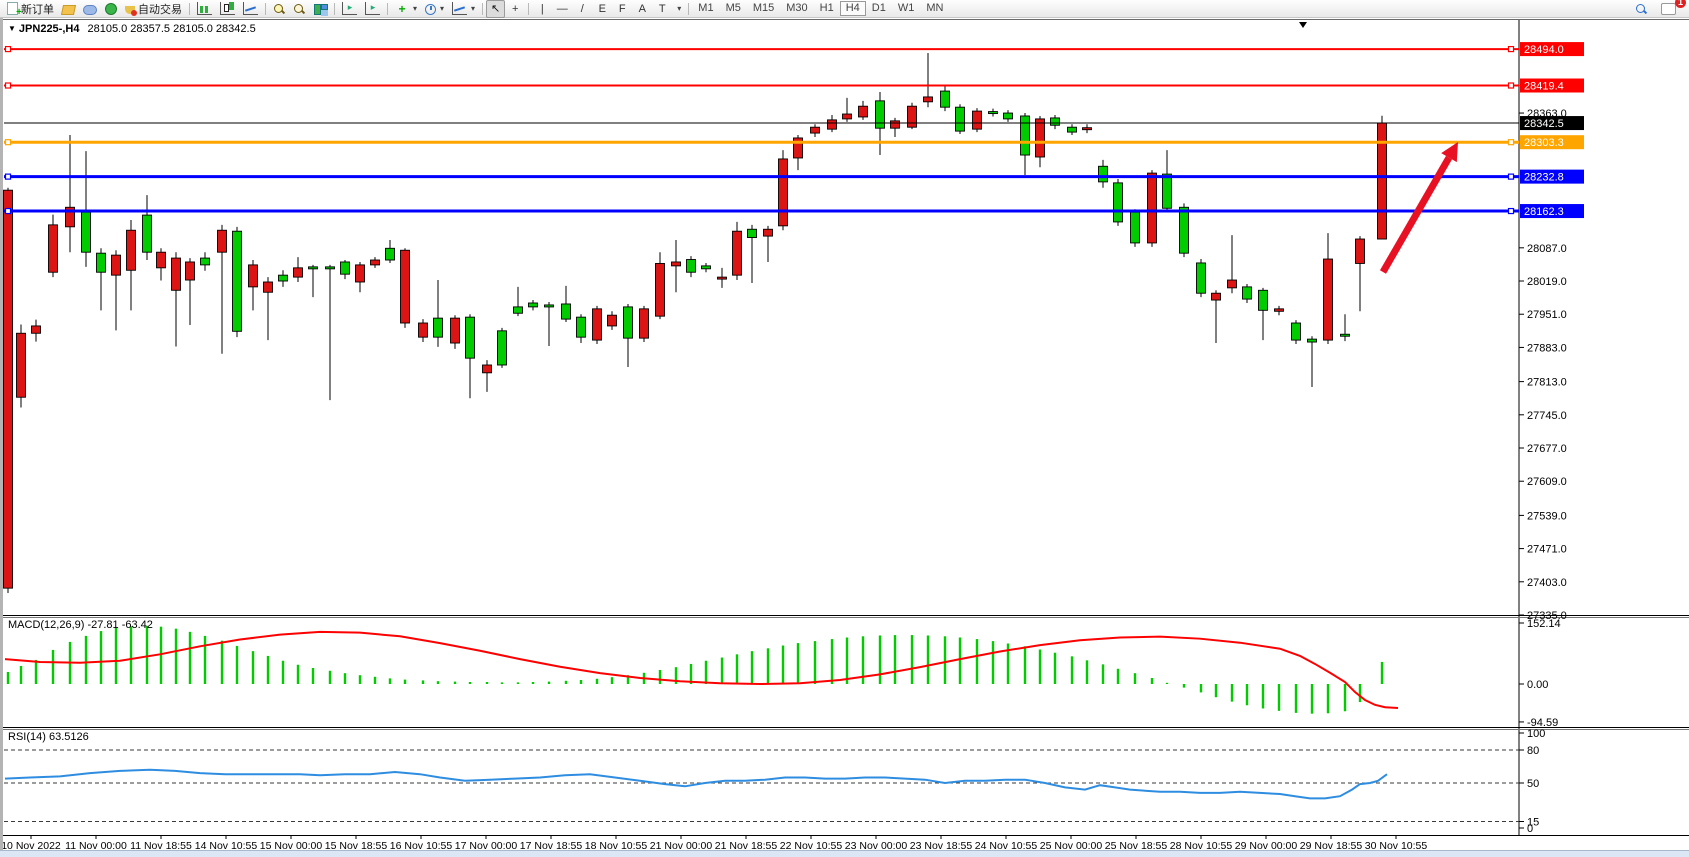 This screenshot has width=1689, height=857. Describe the element at coordinates (279, 9) in the screenshot. I see `zoom-in-button` at that location.